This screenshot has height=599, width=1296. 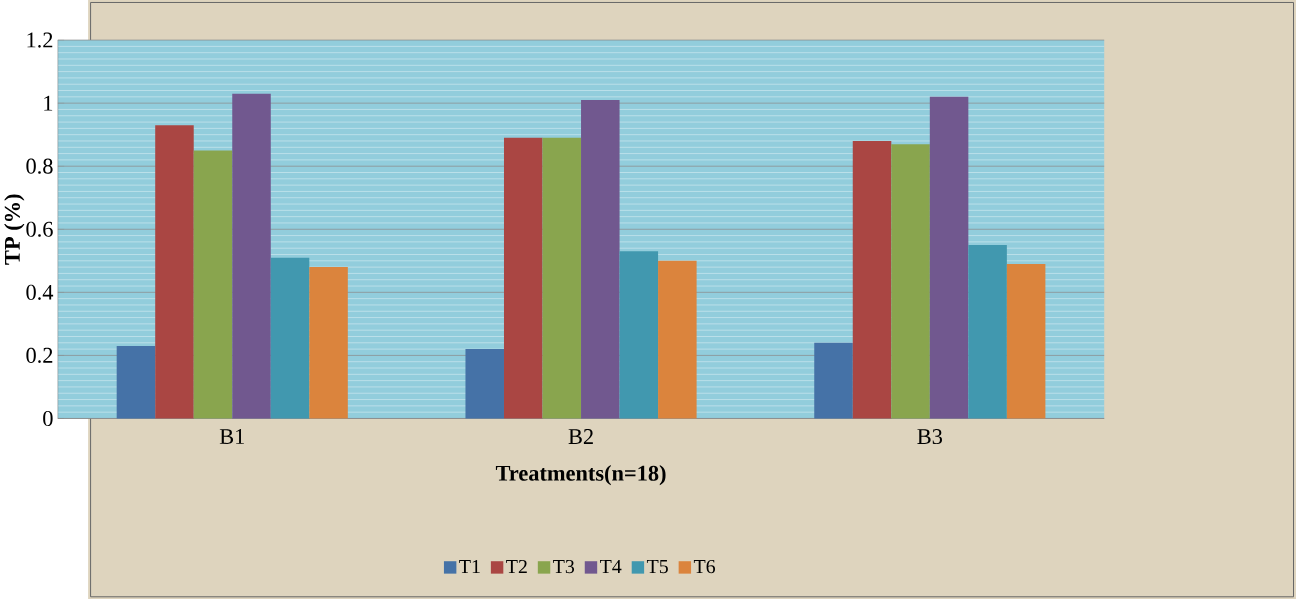 What do you see at coordinates (580, 475) in the screenshot?
I see `x-axis-title: Treatments(n=18)` at bounding box center [580, 475].